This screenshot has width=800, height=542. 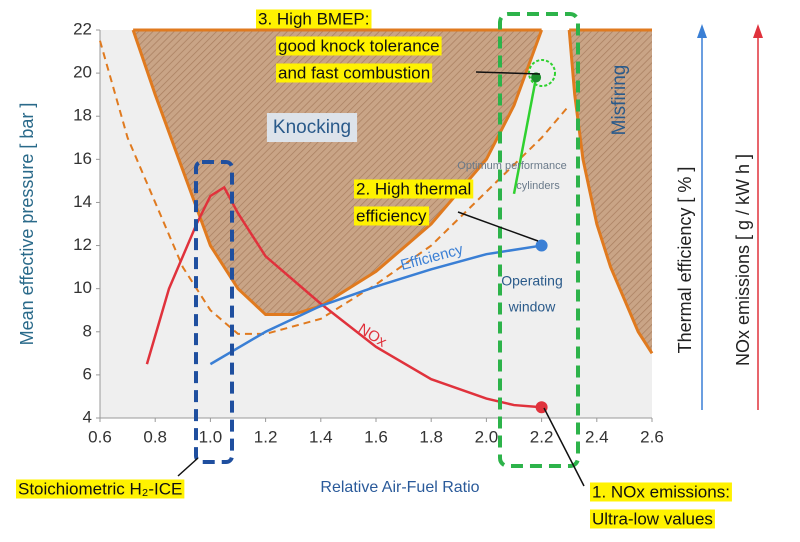 I want to click on series-label: Knocking, so click(x=312, y=127).